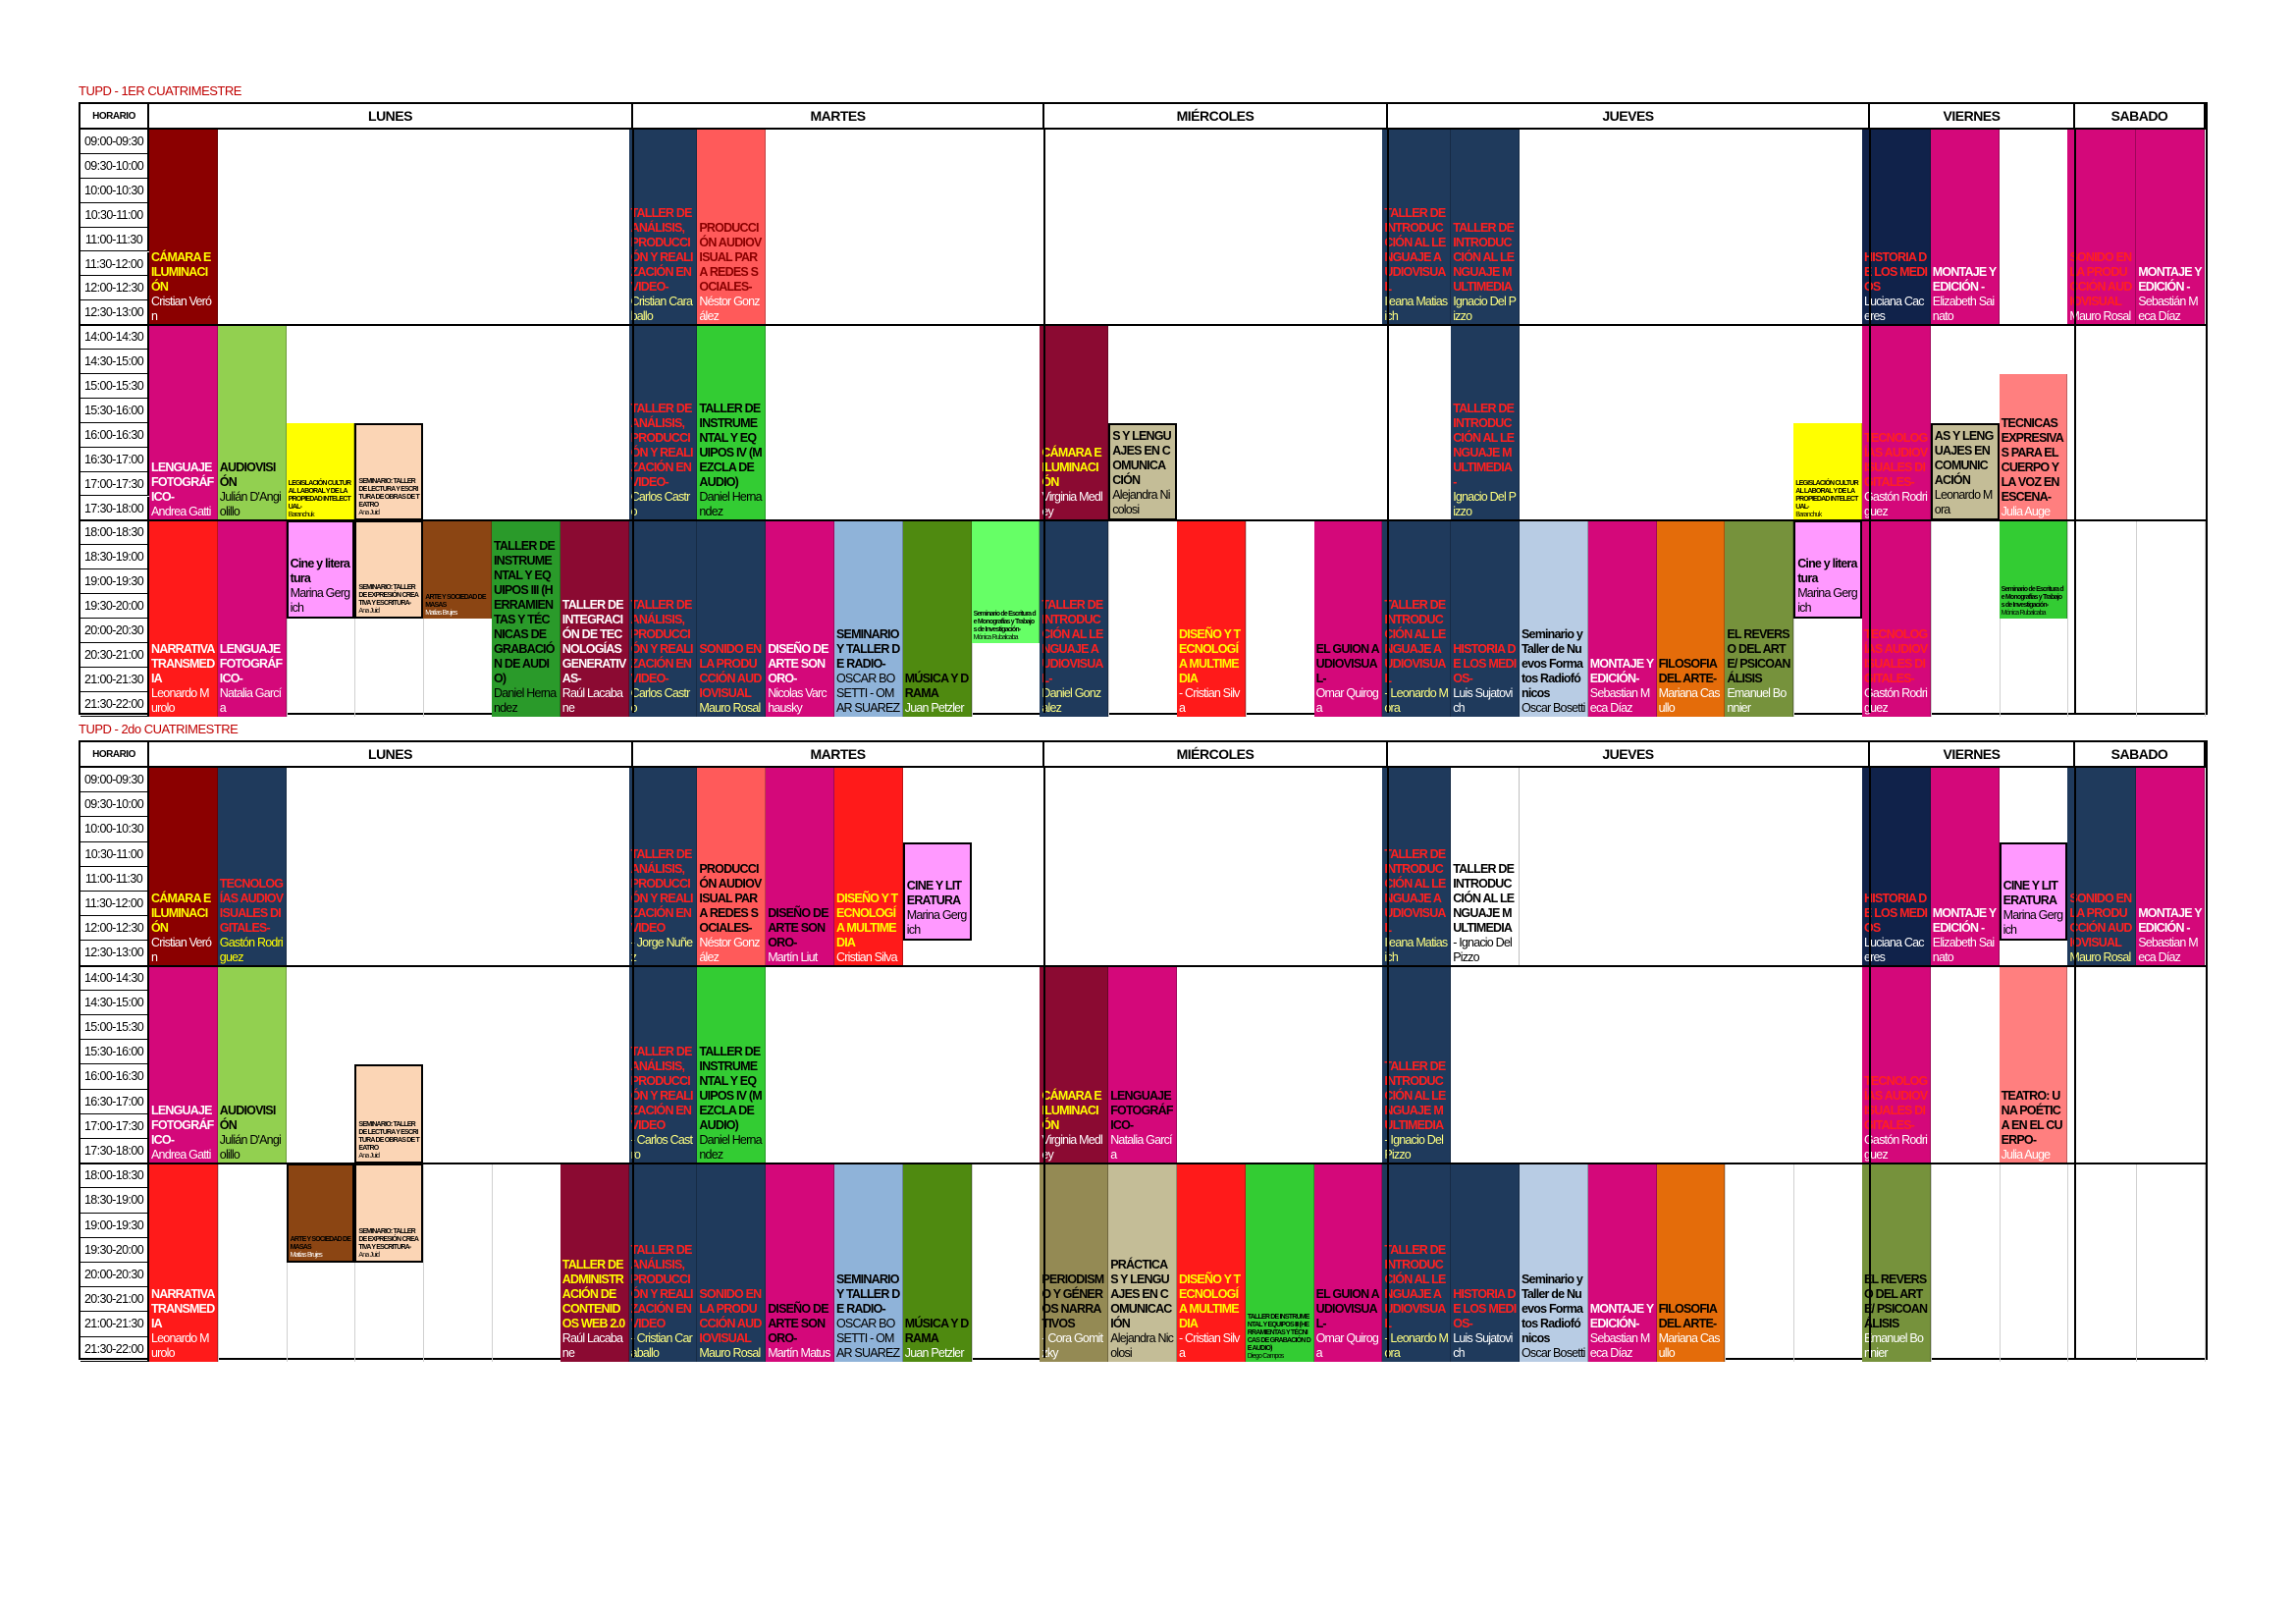 The image size is (2296, 1623). I want to click on course-teacher: Leonardo Murolo, so click(181, 1345).